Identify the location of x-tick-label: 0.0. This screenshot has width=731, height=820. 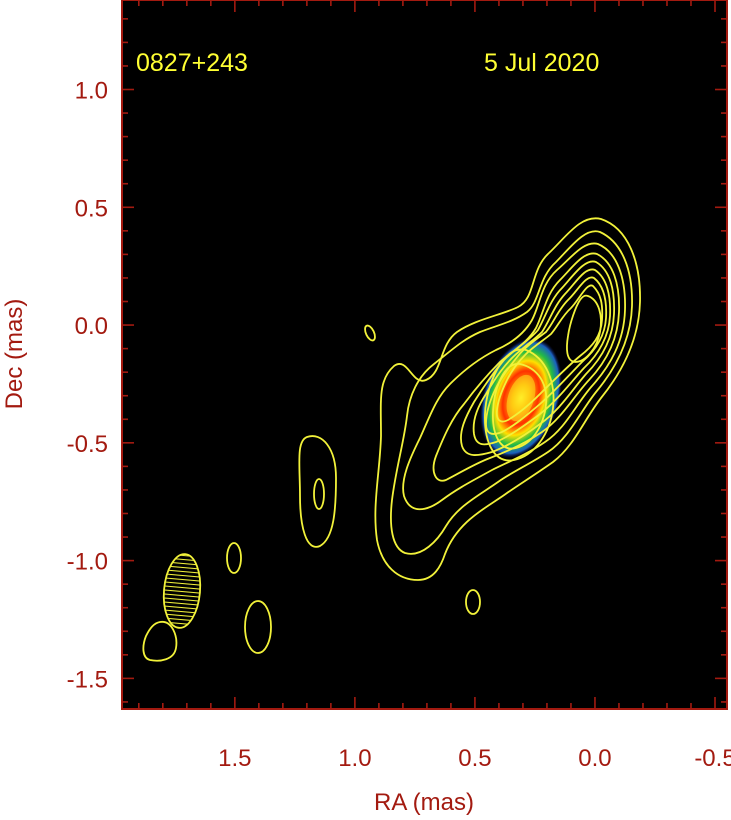
(594, 758).